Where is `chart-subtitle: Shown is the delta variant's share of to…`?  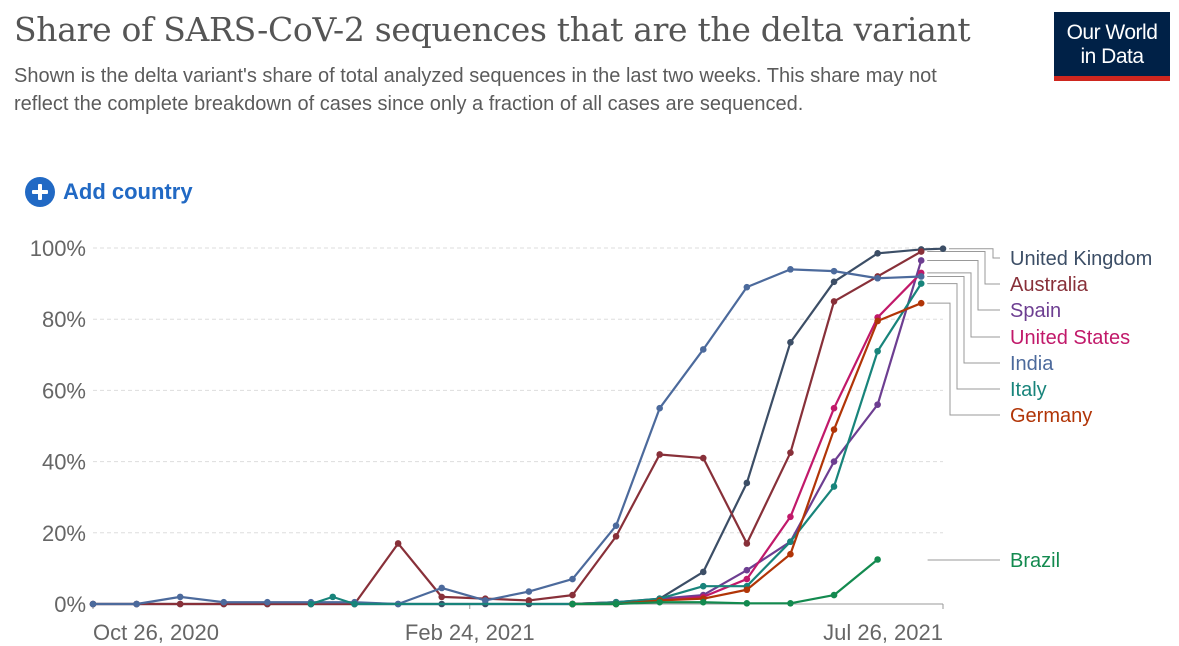
chart-subtitle: Shown is the delta variant's share of to… is located at coordinates (475, 90).